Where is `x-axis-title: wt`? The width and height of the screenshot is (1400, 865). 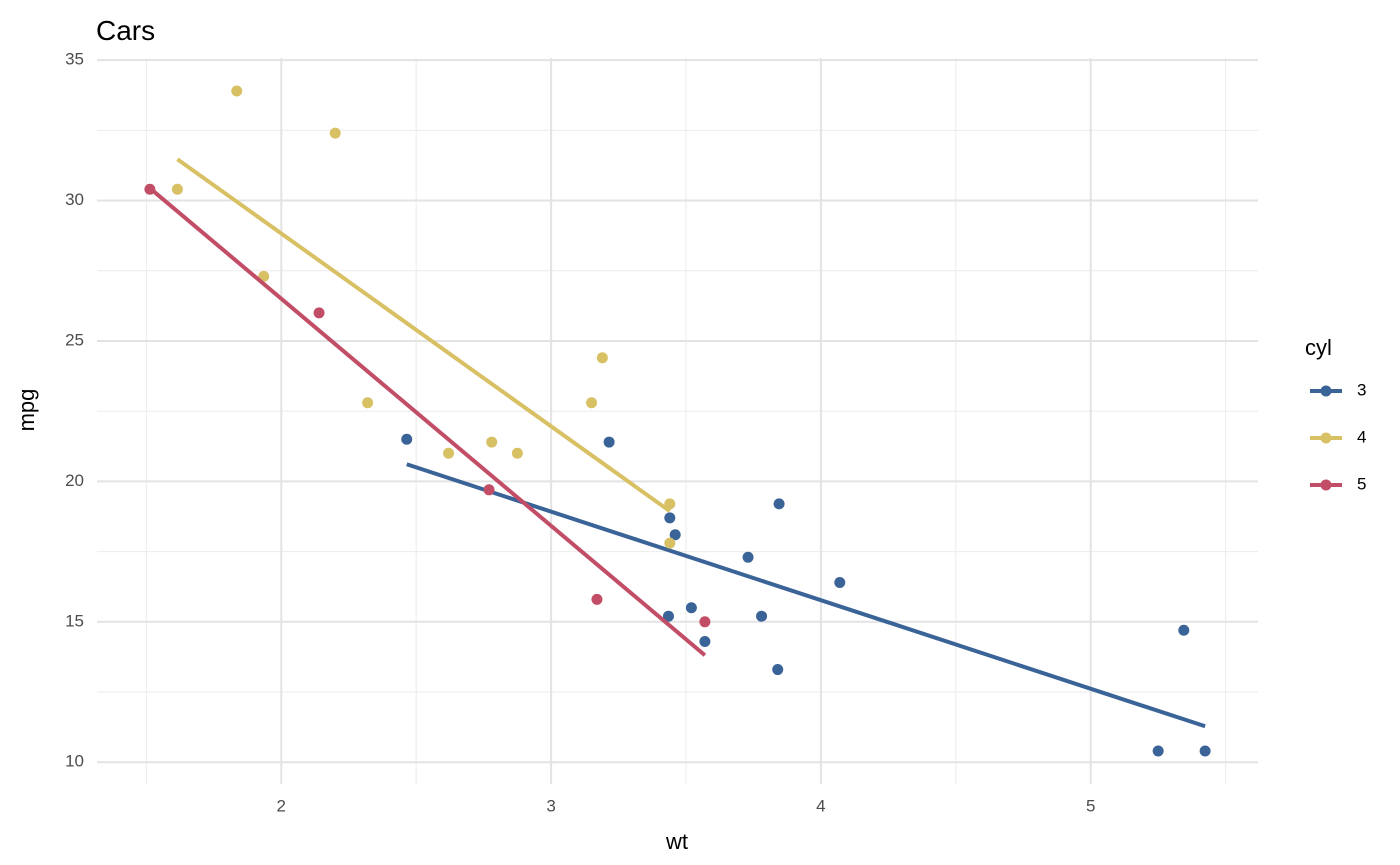 x-axis-title: wt is located at coordinates (676, 841).